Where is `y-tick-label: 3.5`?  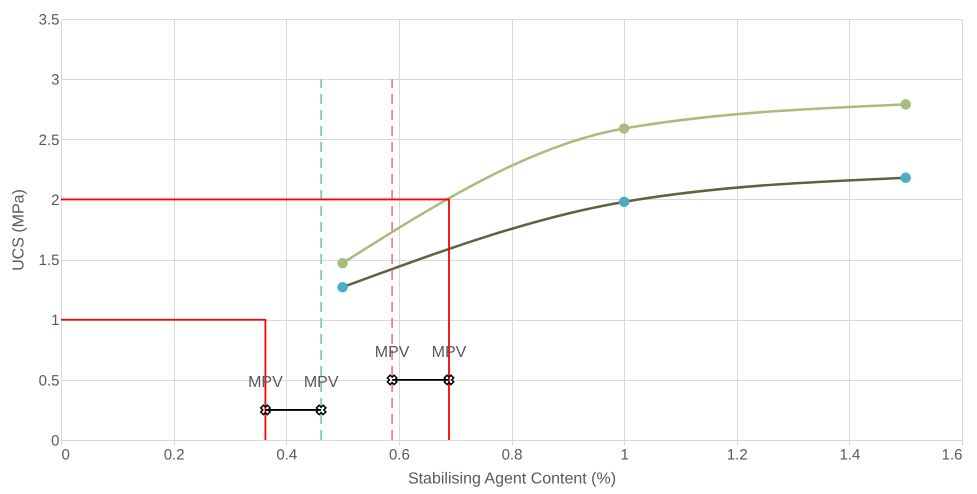
y-tick-label: 3.5 is located at coordinates (49, 20).